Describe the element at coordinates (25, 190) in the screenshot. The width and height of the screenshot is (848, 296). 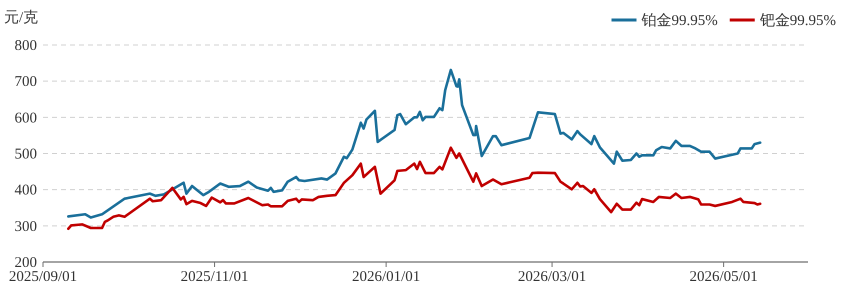
I see `y-tick-label: 400` at that location.